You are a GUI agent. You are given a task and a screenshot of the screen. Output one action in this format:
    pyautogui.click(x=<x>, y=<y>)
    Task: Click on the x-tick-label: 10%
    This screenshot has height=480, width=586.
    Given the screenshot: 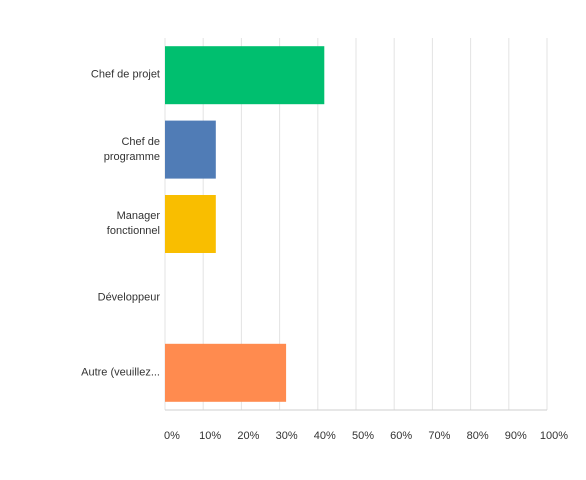 What is the action you would take?
    pyautogui.click(x=210, y=436)
    